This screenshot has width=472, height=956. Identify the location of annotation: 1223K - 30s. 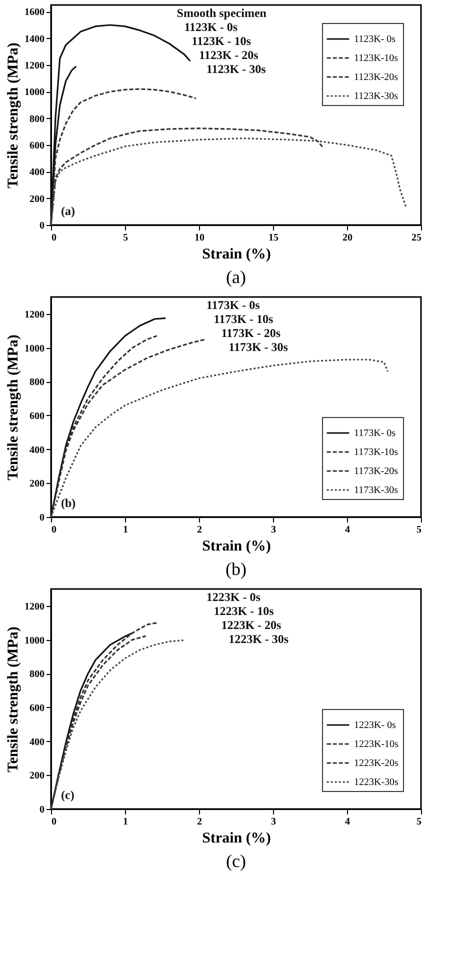
(258, 639).